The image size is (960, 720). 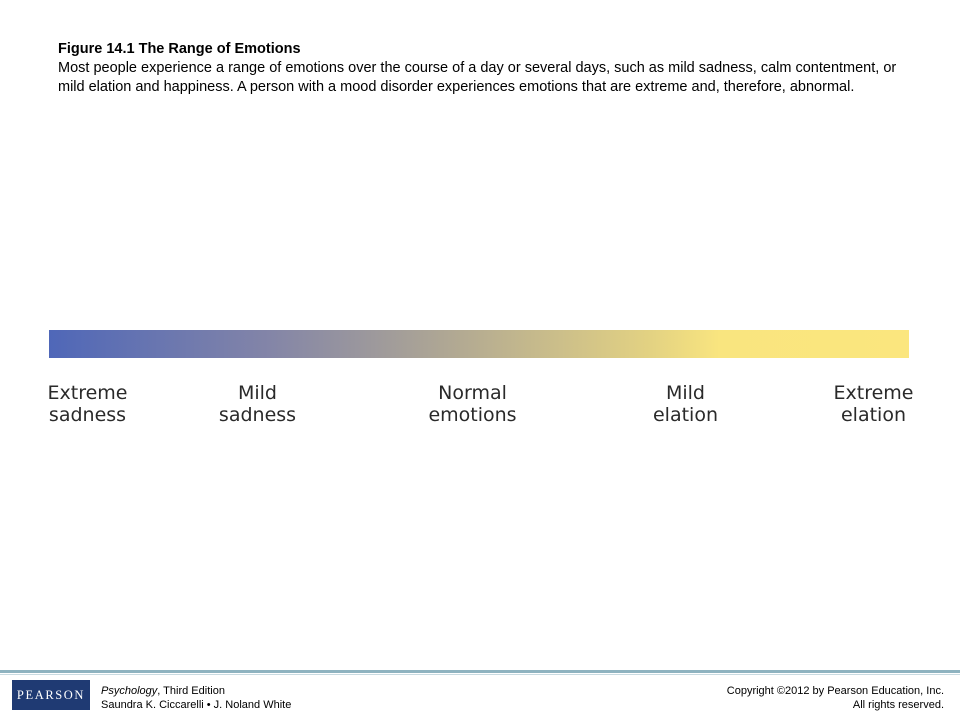 I want to click on label-normal-emotions: Normal emotions, so click(x=472, y=404).